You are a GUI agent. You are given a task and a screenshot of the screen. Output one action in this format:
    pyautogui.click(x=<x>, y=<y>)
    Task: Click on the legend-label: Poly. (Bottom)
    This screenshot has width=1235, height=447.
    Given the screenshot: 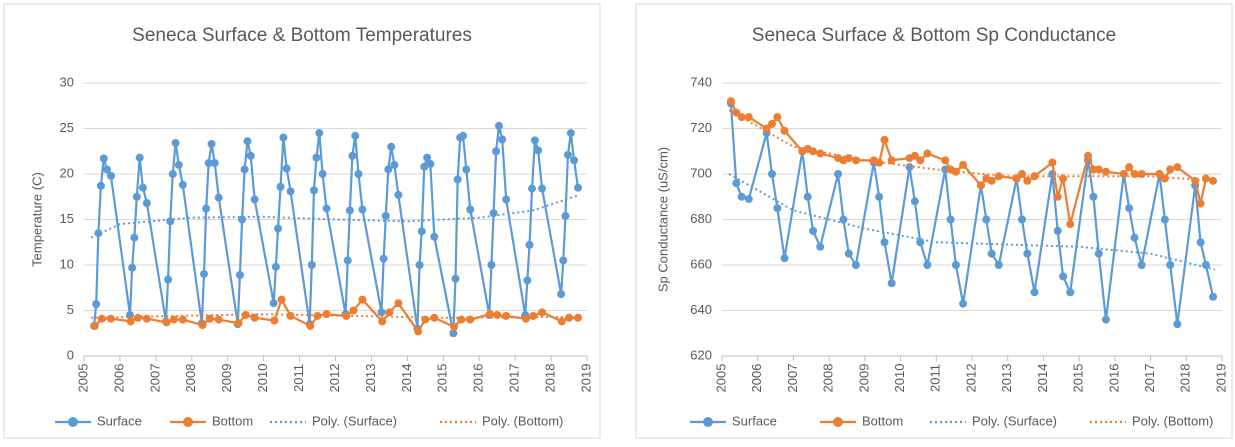 What is the action you would take?
    pyautogui.click(x=522, y=420)
    